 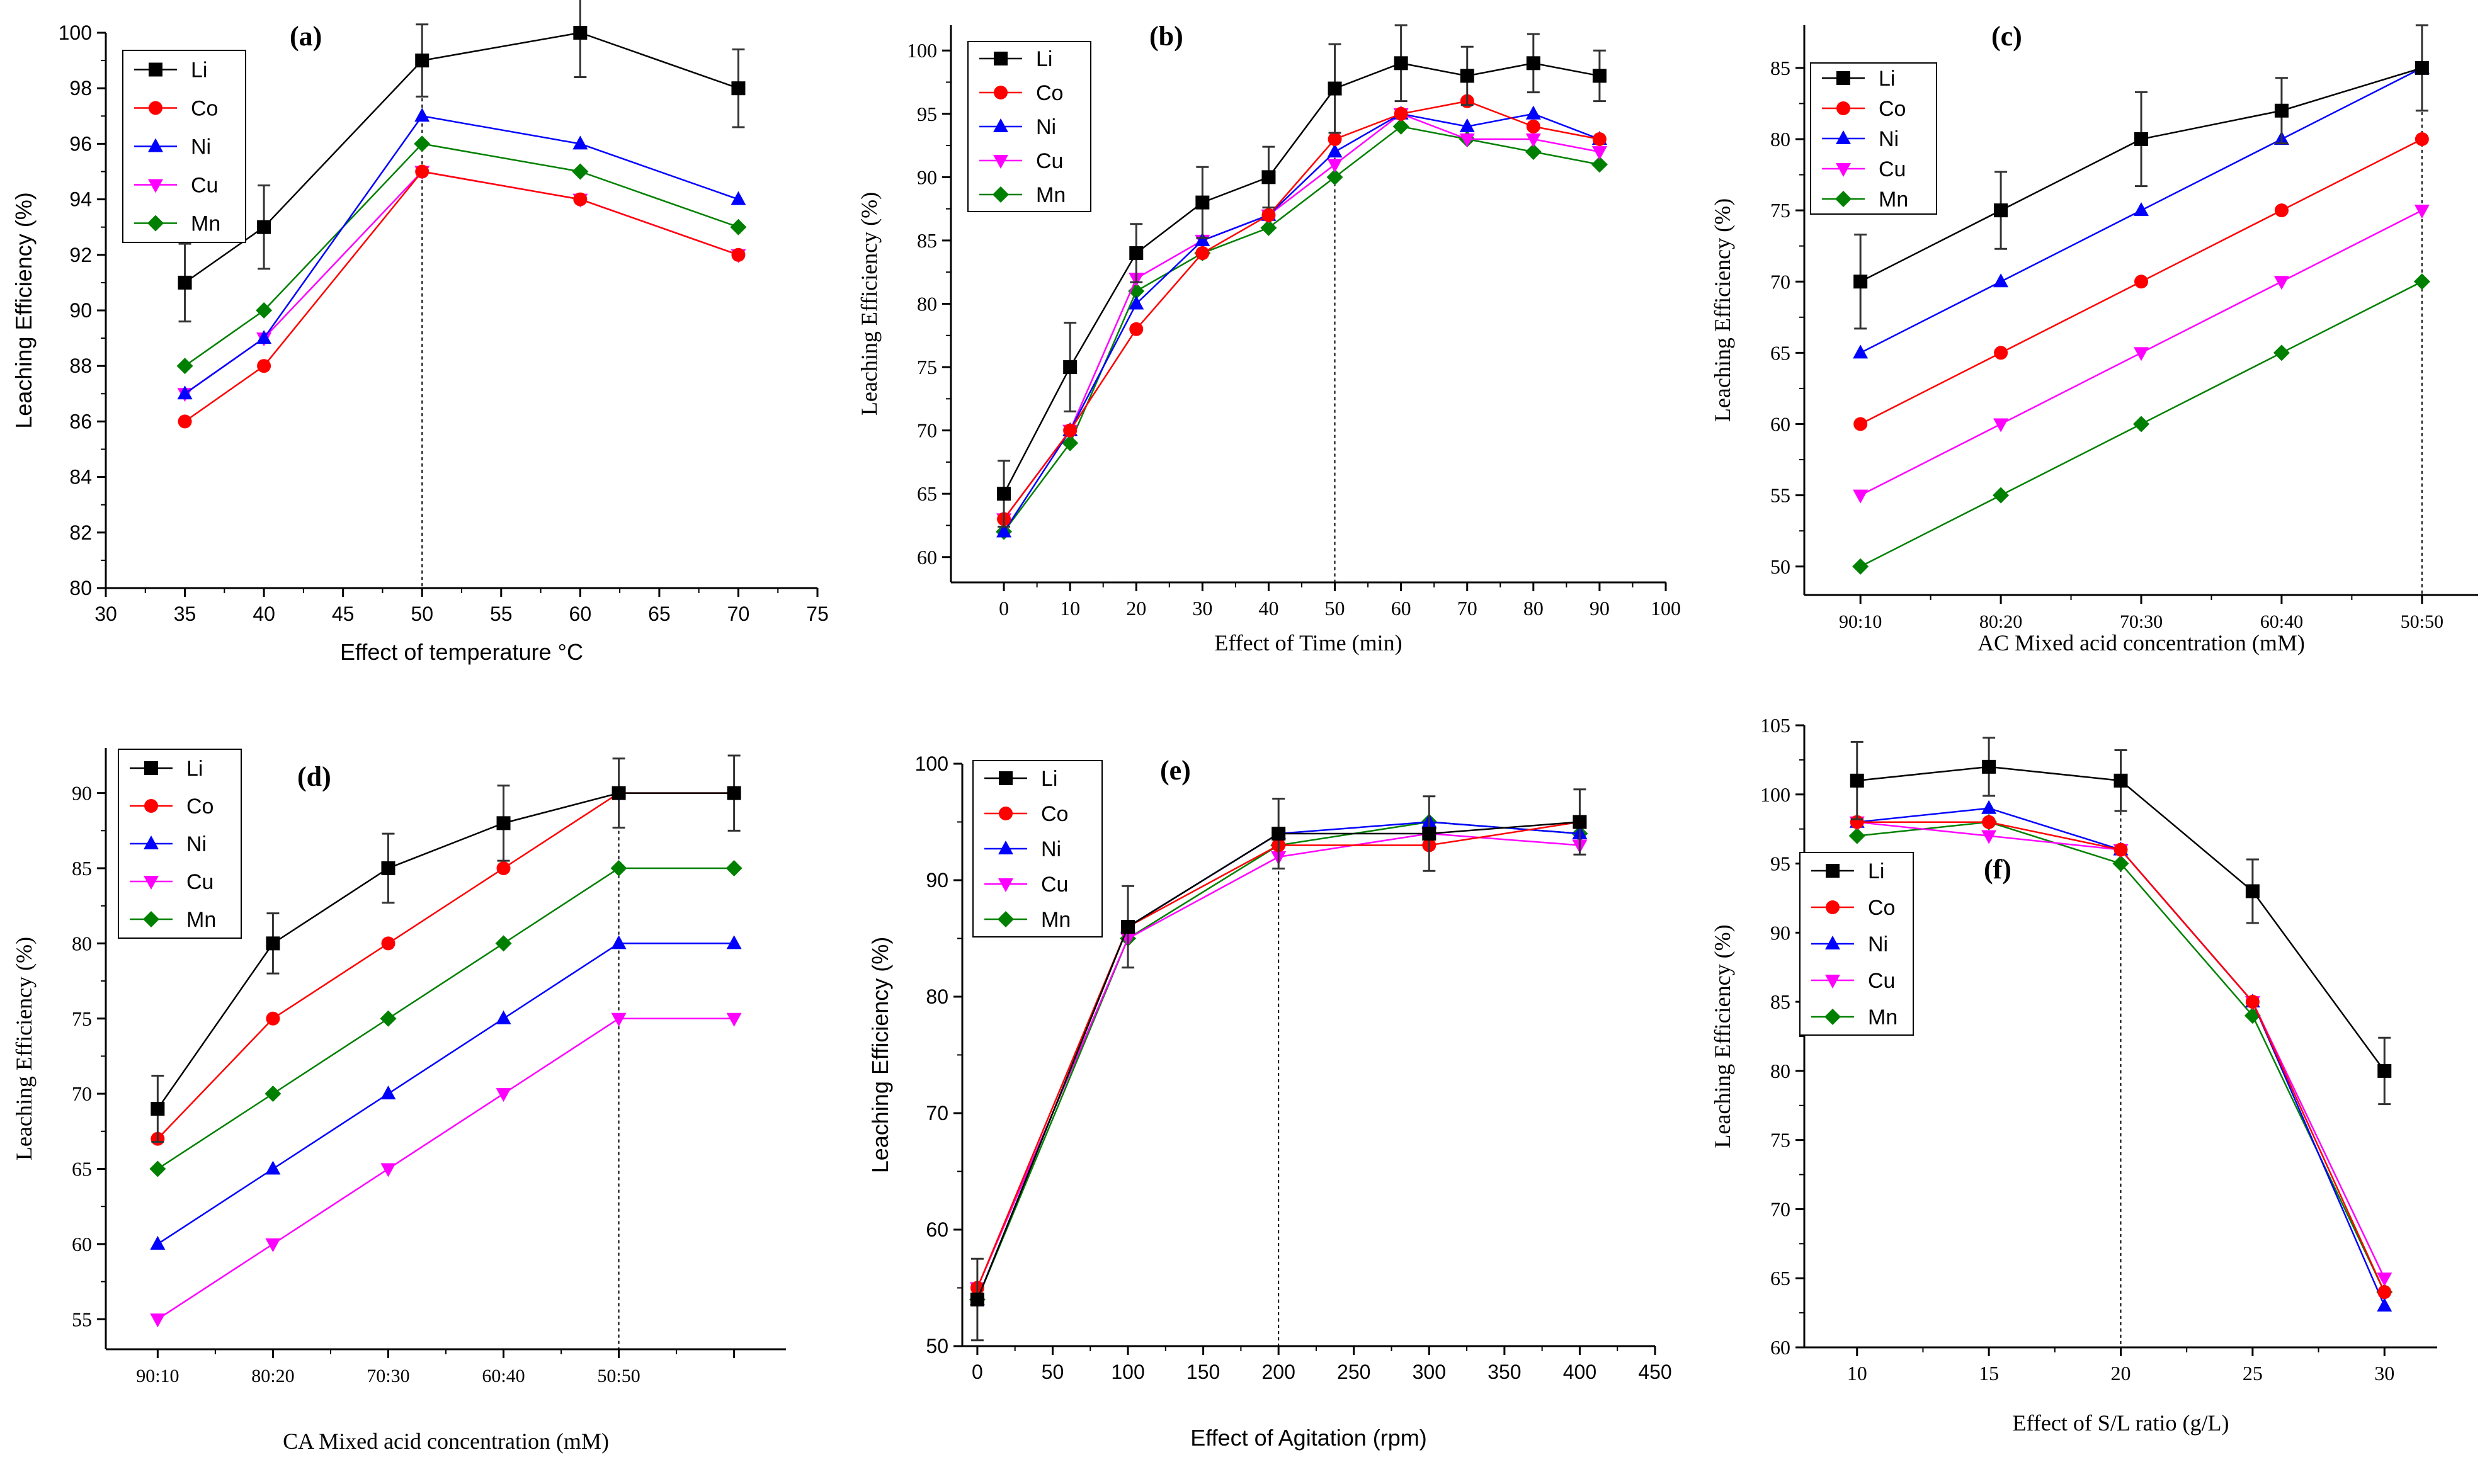 I want to click on x-tick-label: 70, so click(x=1467, y=608).